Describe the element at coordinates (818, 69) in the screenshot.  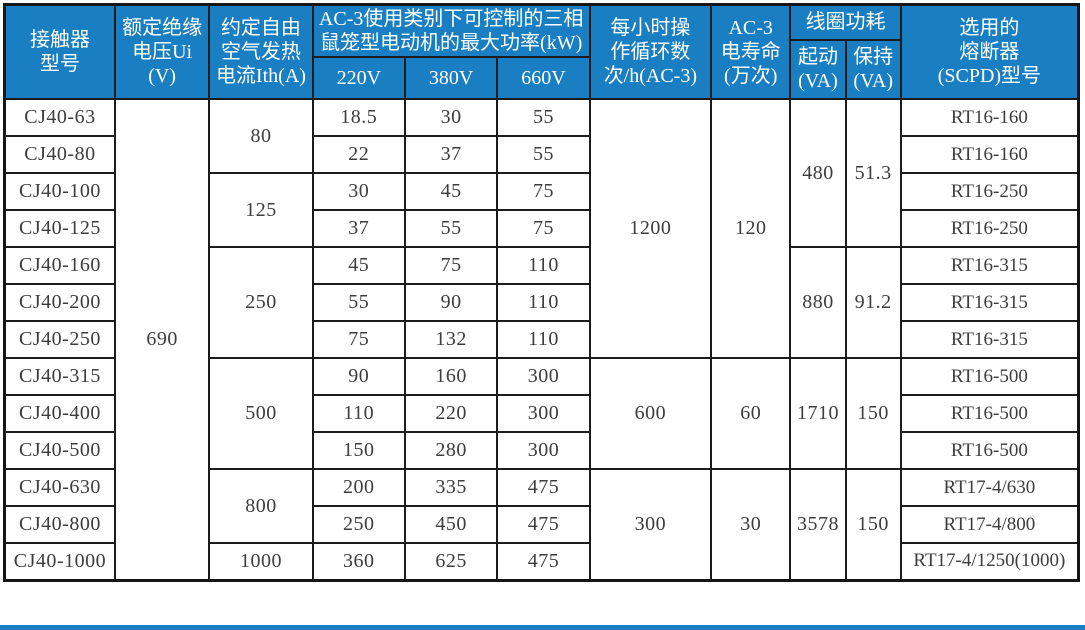
I see `header-coil-start: 起动 (VA)` at that location.